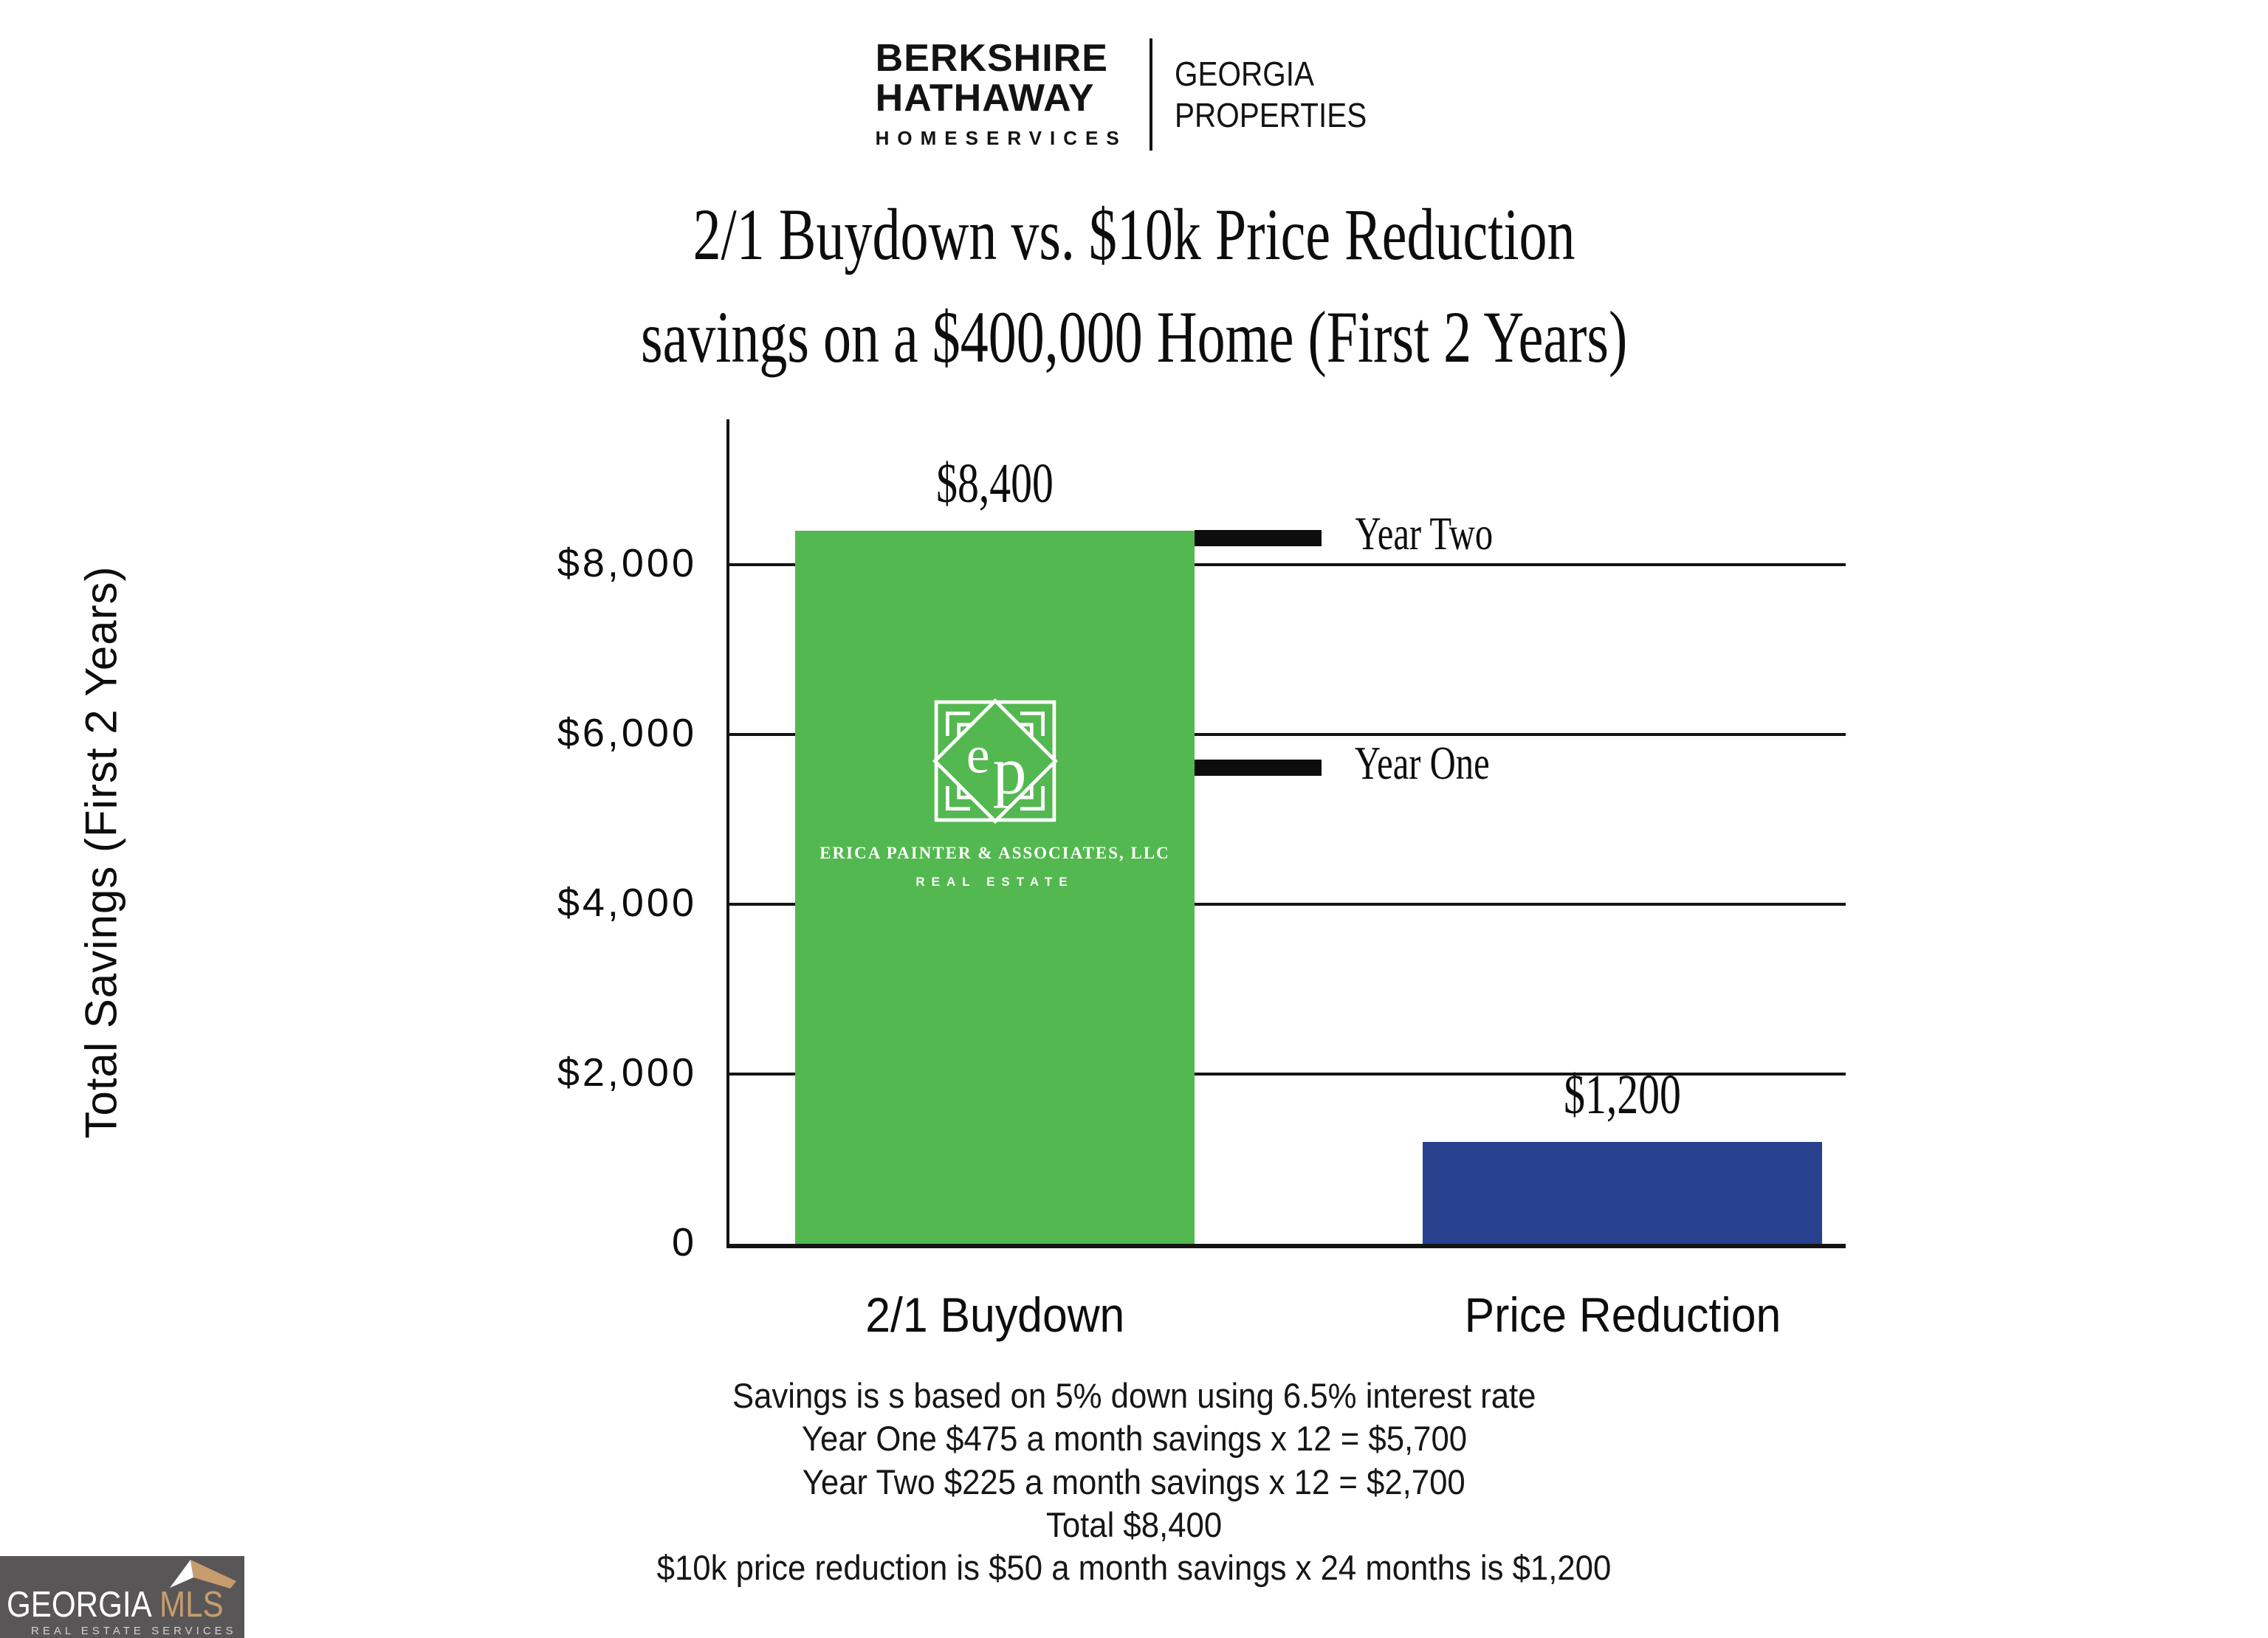 The width and height of the screenshot is (2268, 1638). I want to click on mls-logo: GEORGIA MLS REAL ESTATE SERVICES, so click(122, 1597).